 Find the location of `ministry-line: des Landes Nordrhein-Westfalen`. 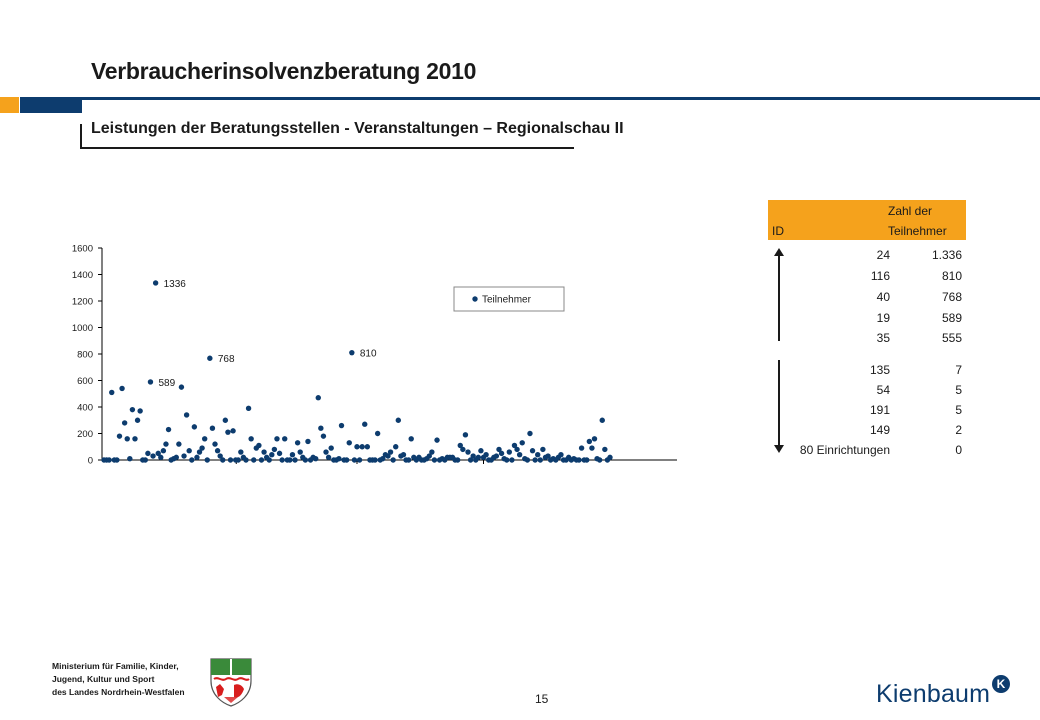

ministry-line: des Landes Nordrhein-Westfalen is located at coordinates (118, 692).